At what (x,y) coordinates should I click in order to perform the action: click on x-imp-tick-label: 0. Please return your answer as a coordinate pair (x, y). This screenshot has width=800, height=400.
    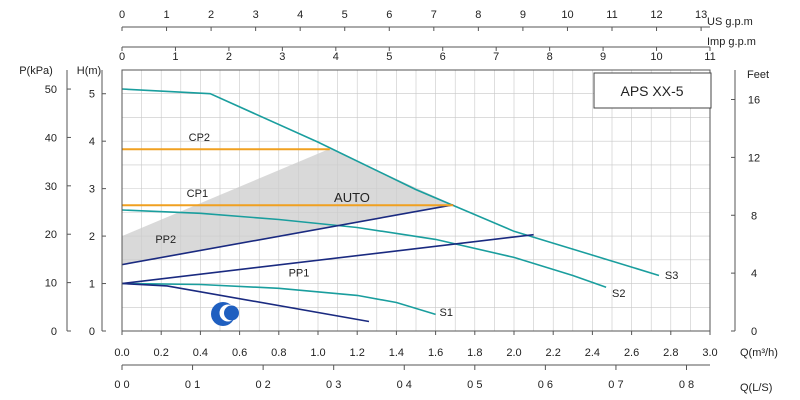
    Looking at the image, I should click on (122, 57).